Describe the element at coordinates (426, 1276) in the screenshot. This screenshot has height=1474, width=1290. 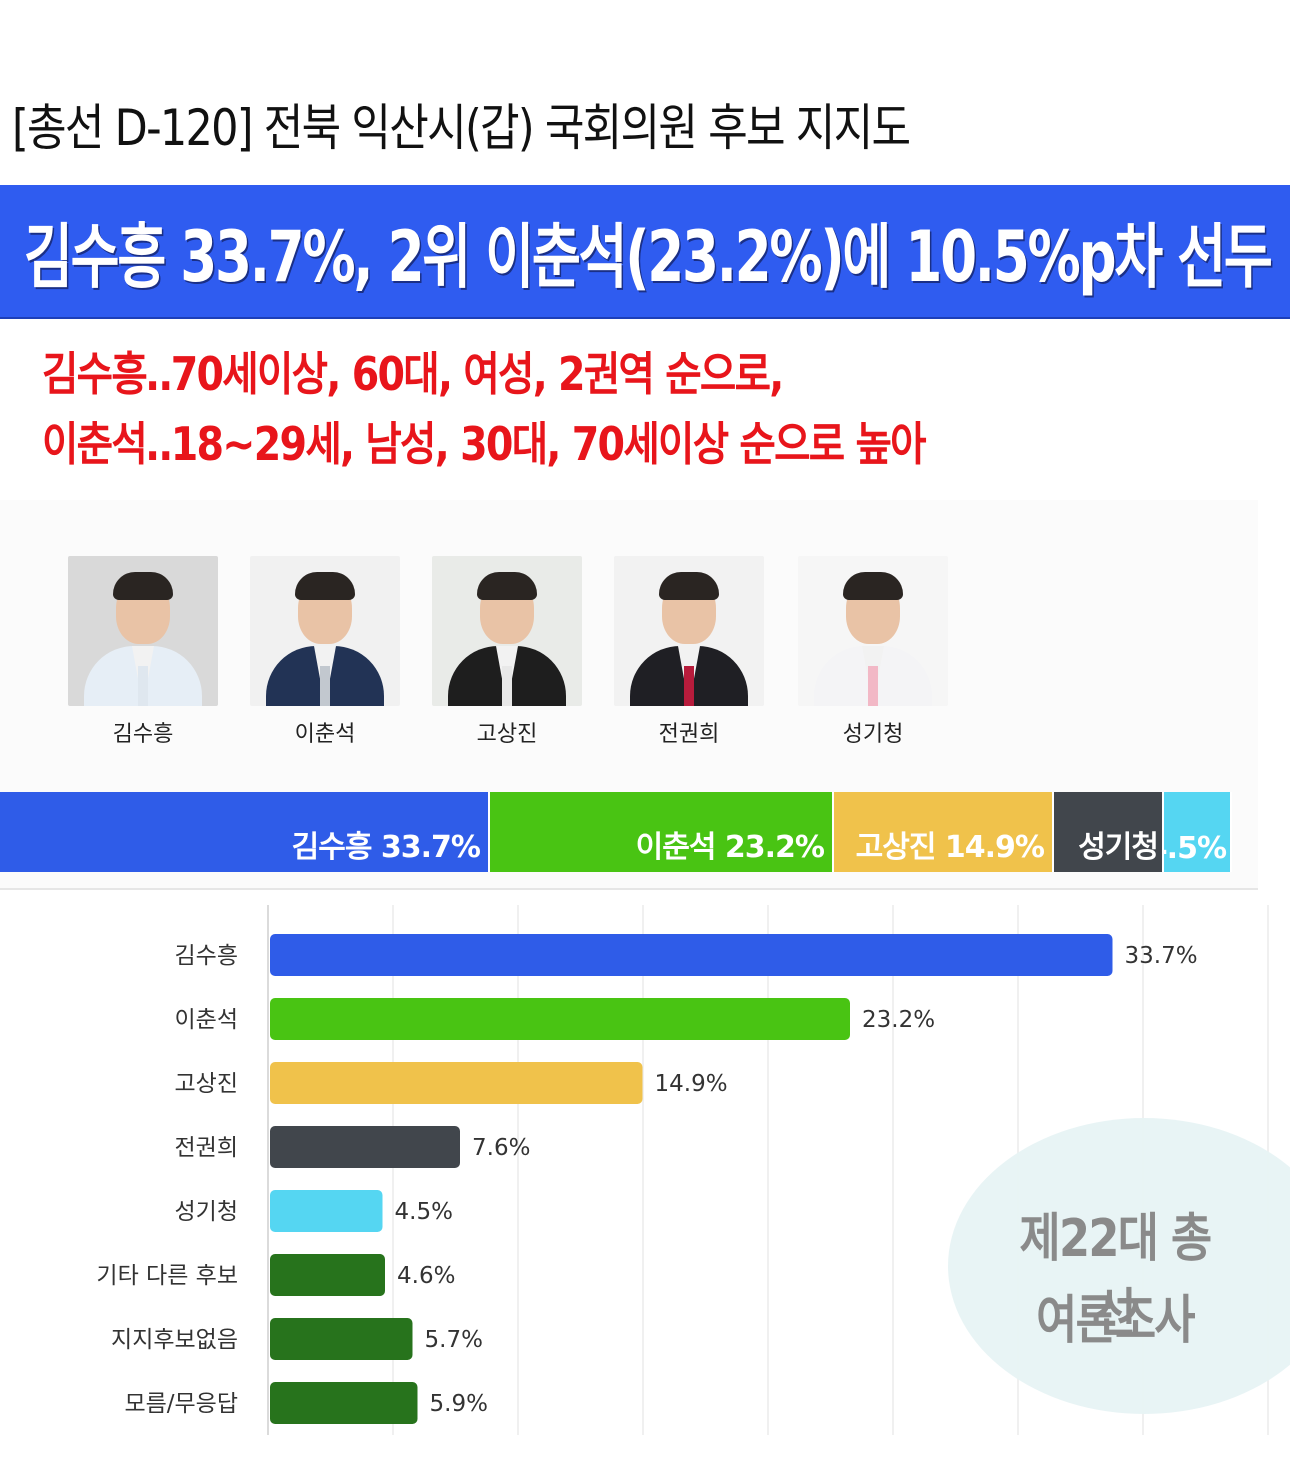
I see `data-label: 4.6%` at that location.